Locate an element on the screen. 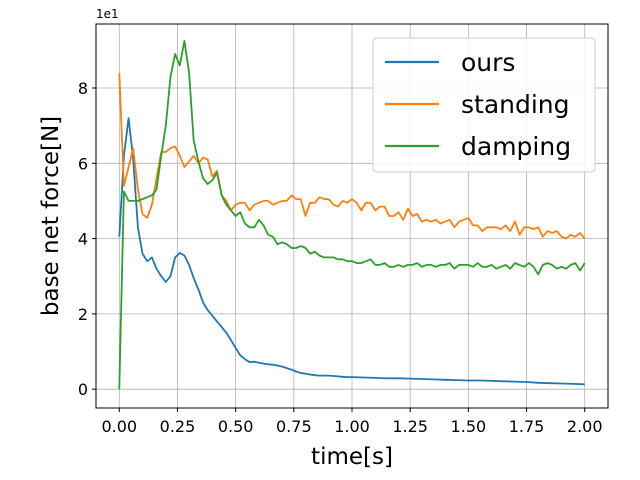 This screenshot has height=480, width=640. legend: ours standing damping is located at coordinates (484, 105).